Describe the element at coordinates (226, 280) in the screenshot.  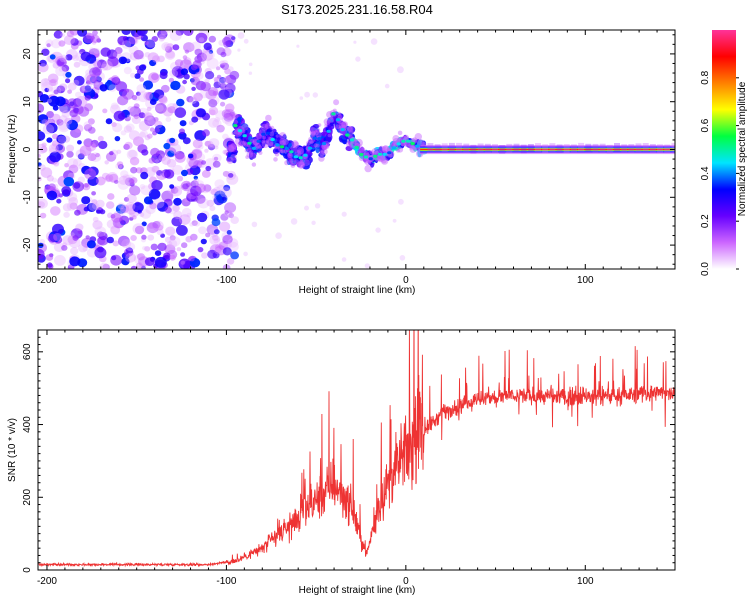
I see `spectrogram-x-tick-label: -100` at that location.